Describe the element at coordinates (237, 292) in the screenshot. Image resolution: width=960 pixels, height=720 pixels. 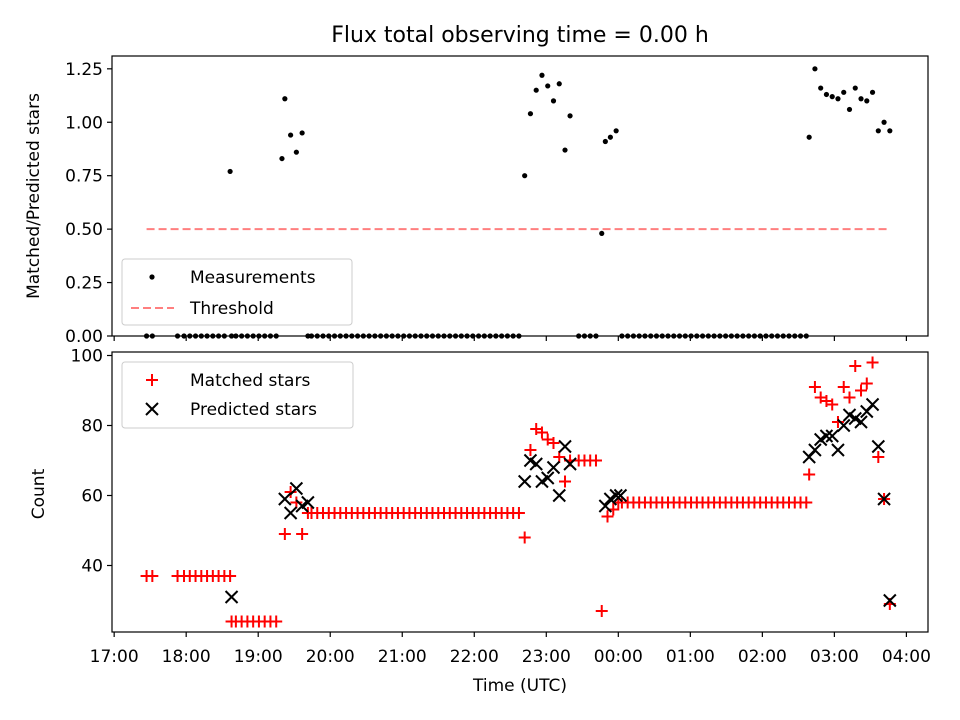
I see `top-legend: Measurements Threshold` at that location.